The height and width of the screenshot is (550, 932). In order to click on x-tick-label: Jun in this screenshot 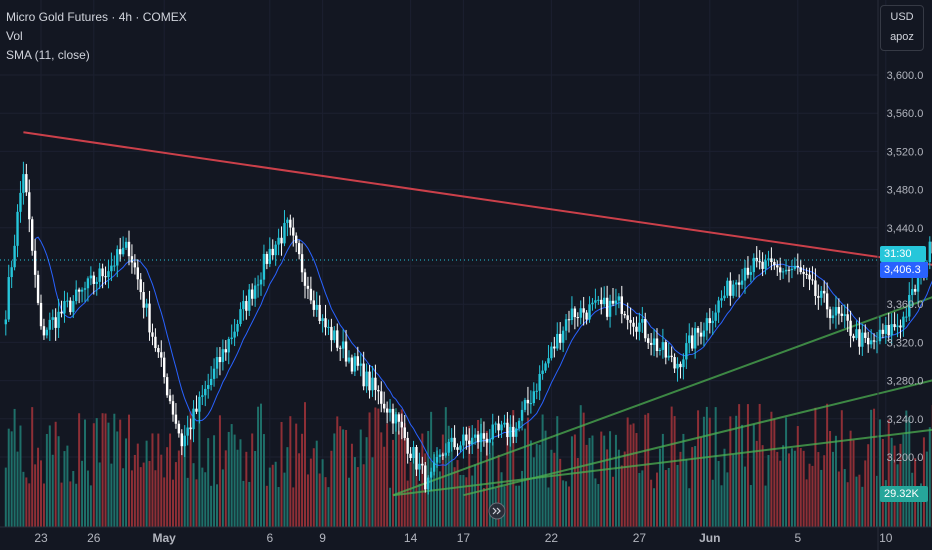, I will do `click(709, 538)`.